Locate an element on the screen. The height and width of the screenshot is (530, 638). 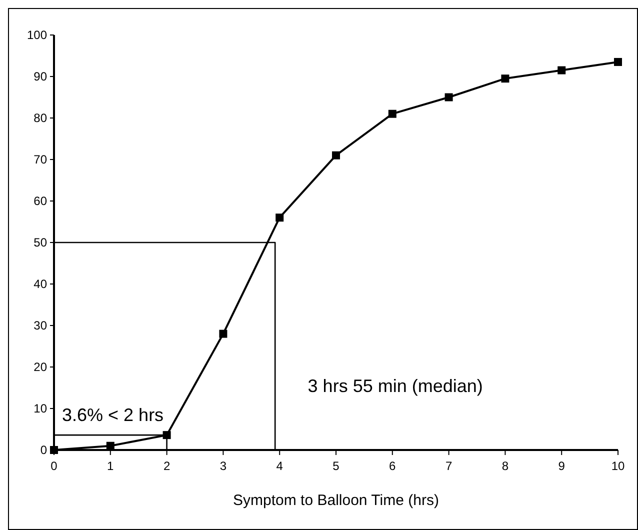
x-tick-label: 8 is located at coordinates (505, 466).